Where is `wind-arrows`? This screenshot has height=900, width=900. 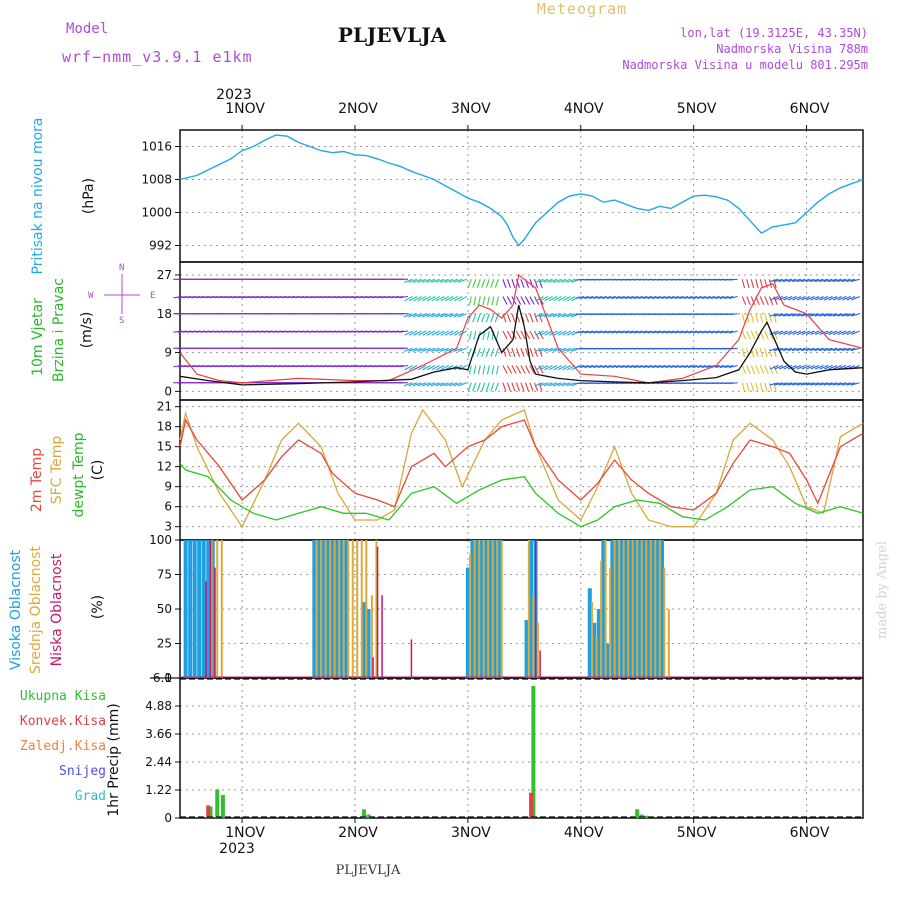 wind-arrows is located at coordinates (516, 335).